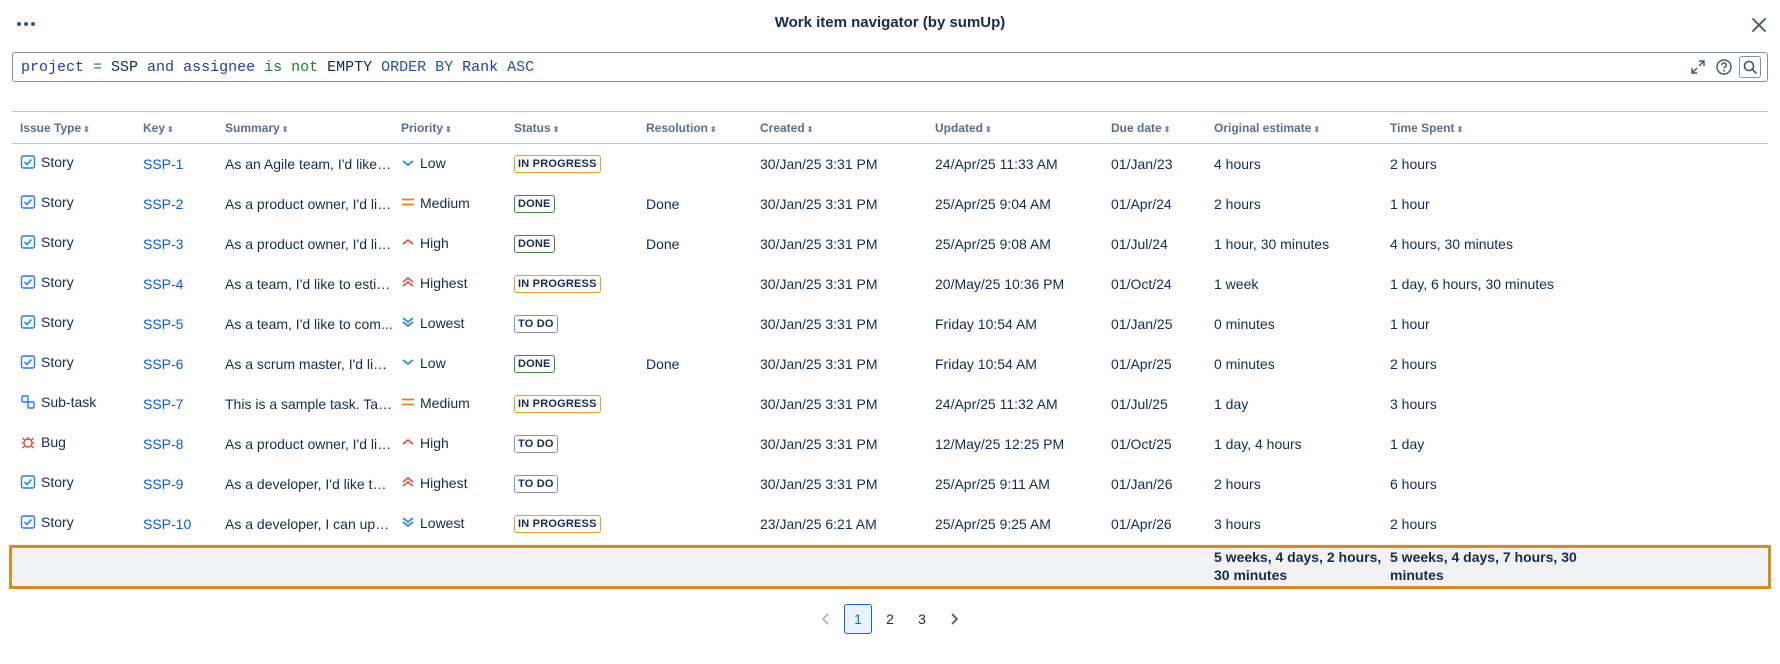 Image resolution: width=1780 pixels, height=664 pixels. I want to click on help-icon, so click(1724, 67).